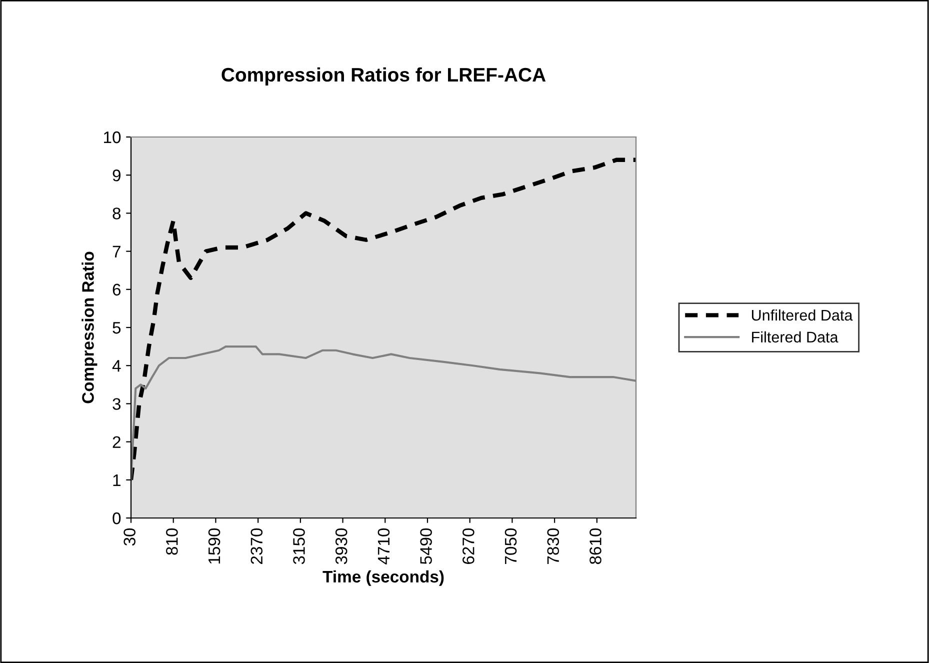 This screenshot has width=929, height=663. I want to click on y-tick-label: 8, so click(116, 214).